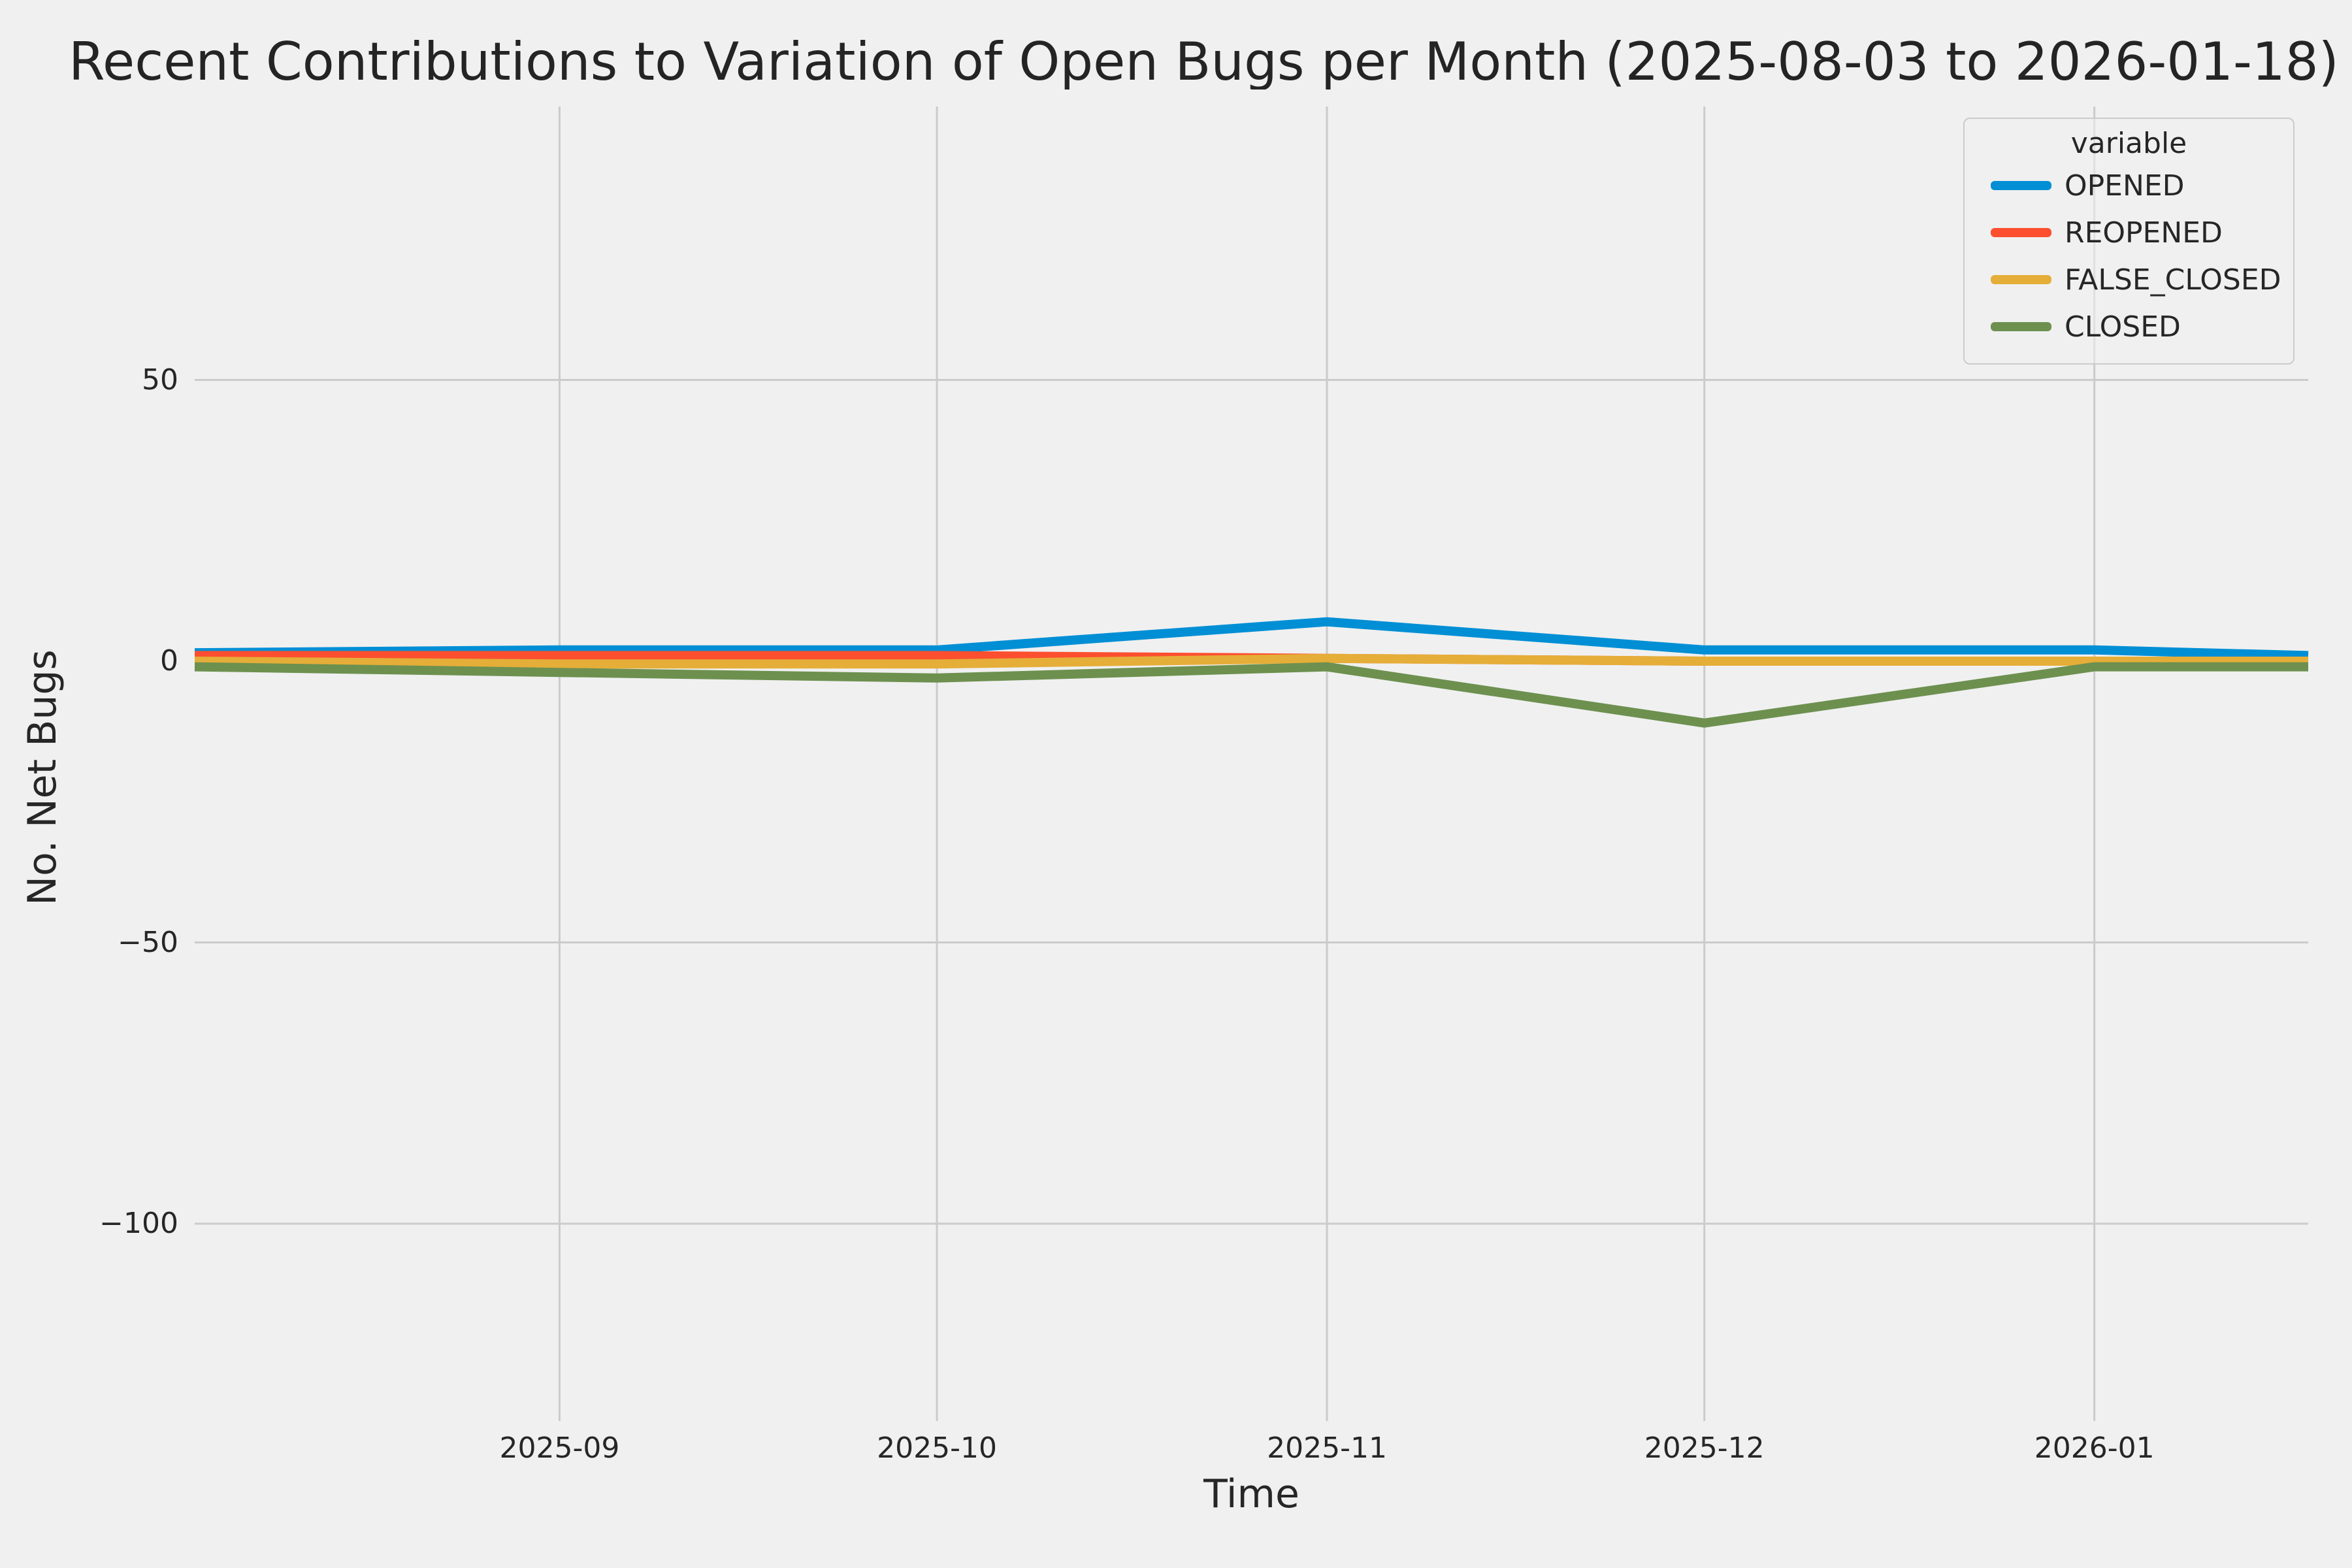 The width and height of the screenshot is (2352, 1568). I want to click on legend-row: OPENED, so click(2129, 185).